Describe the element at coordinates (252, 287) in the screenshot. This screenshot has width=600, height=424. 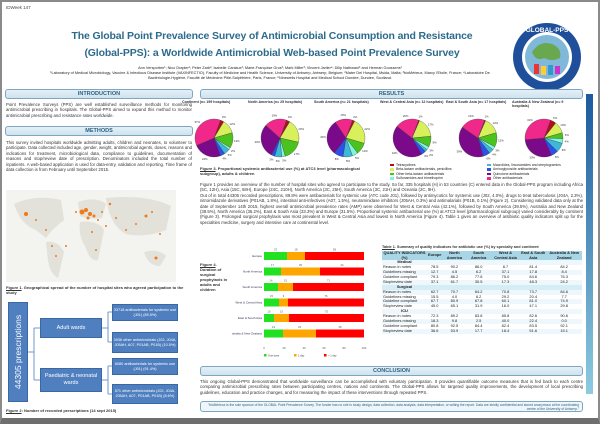
I see `bar-label: South America` at that location.